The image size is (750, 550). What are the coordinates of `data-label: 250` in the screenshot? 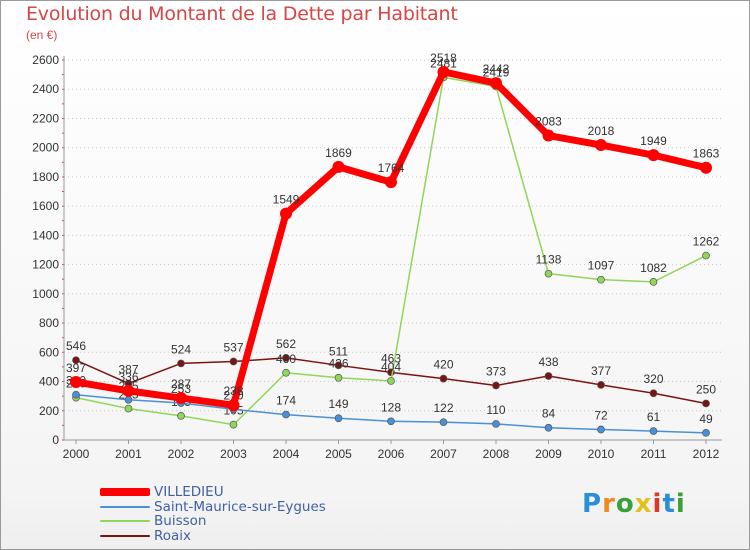 It's located at (706, 389).